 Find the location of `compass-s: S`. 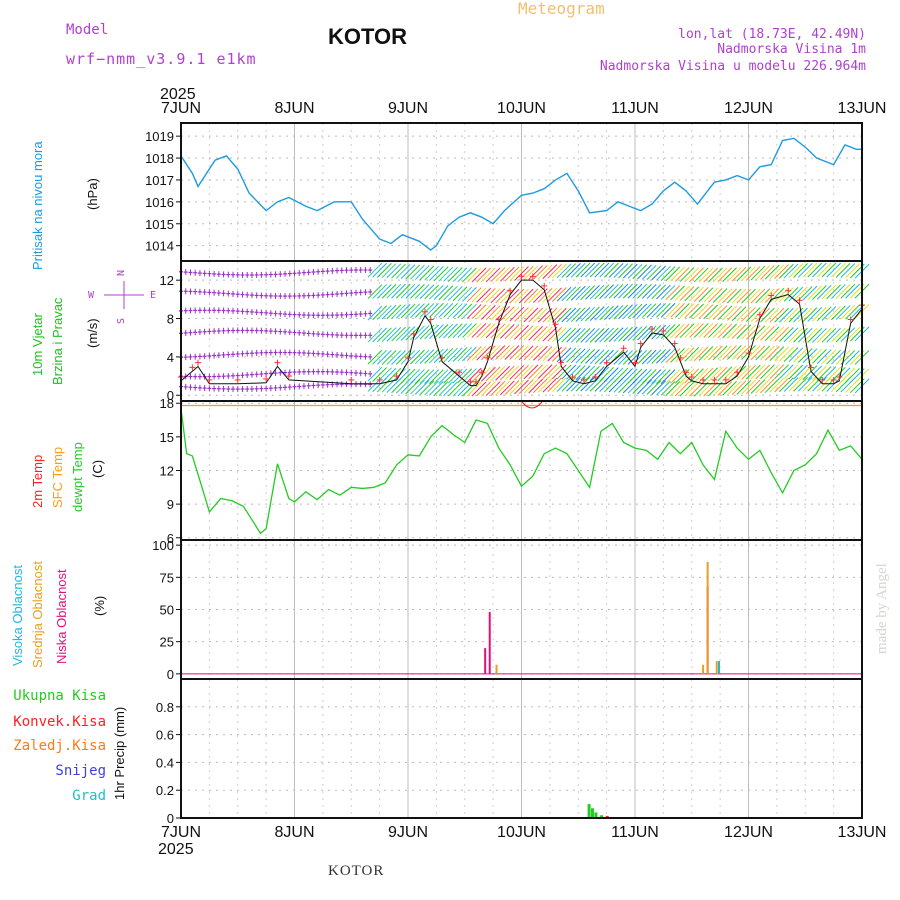

compass-s: S is located at coordinates (121, 321).